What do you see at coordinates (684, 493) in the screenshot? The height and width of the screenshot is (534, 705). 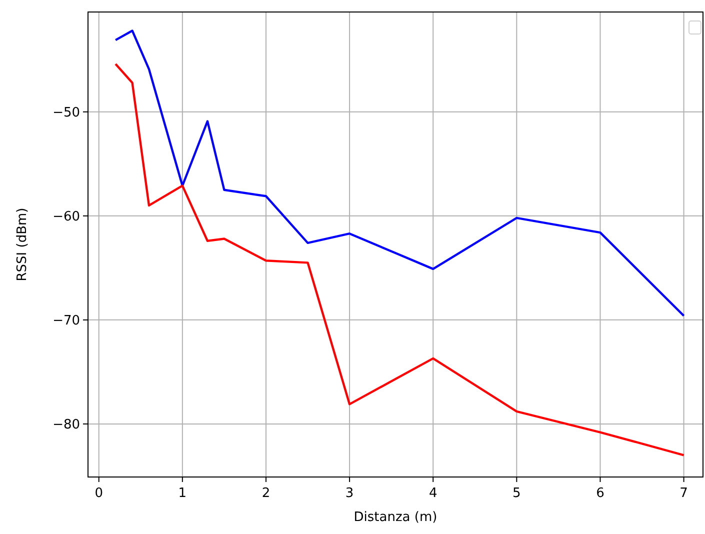 I see `x-tick-label: 7` at bounding box center [684, 493].